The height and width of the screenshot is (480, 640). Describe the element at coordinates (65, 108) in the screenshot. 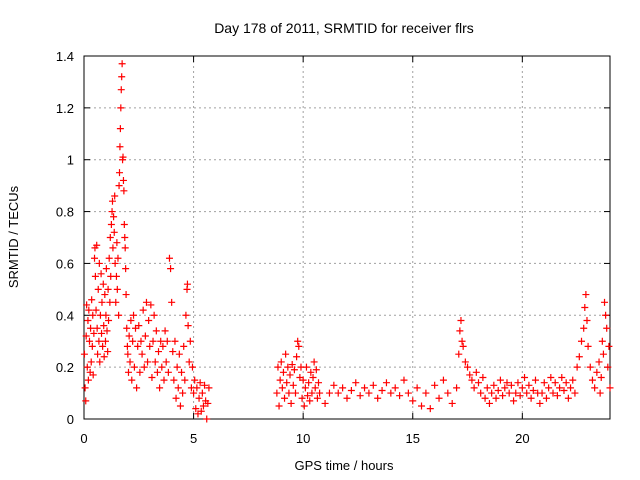

I see `y-tick-label: 1.2` at that location.